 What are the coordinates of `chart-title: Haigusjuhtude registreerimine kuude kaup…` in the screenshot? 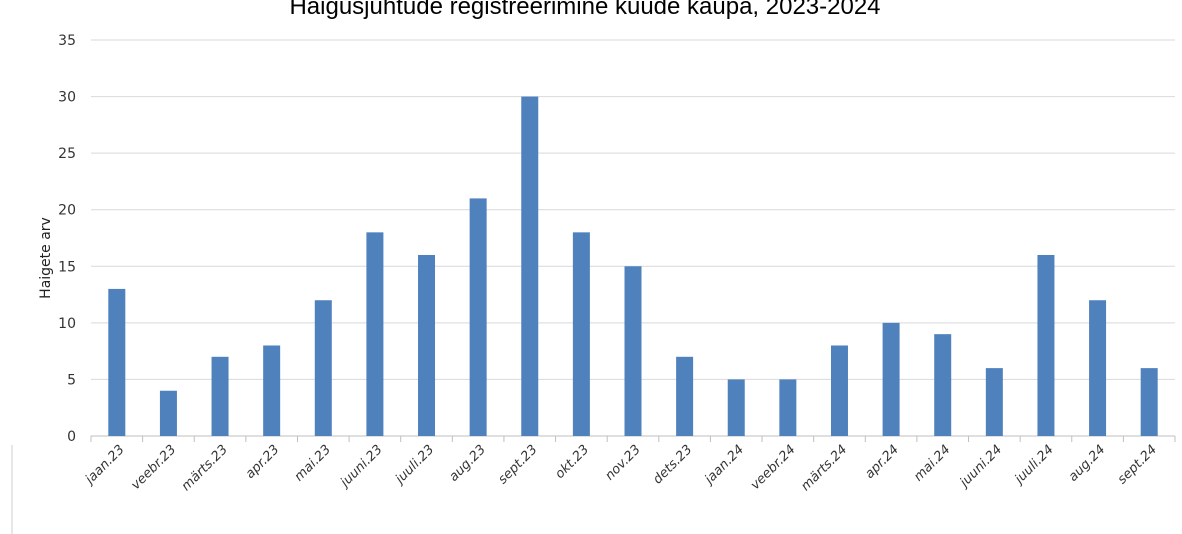 It's located at (584, 10).